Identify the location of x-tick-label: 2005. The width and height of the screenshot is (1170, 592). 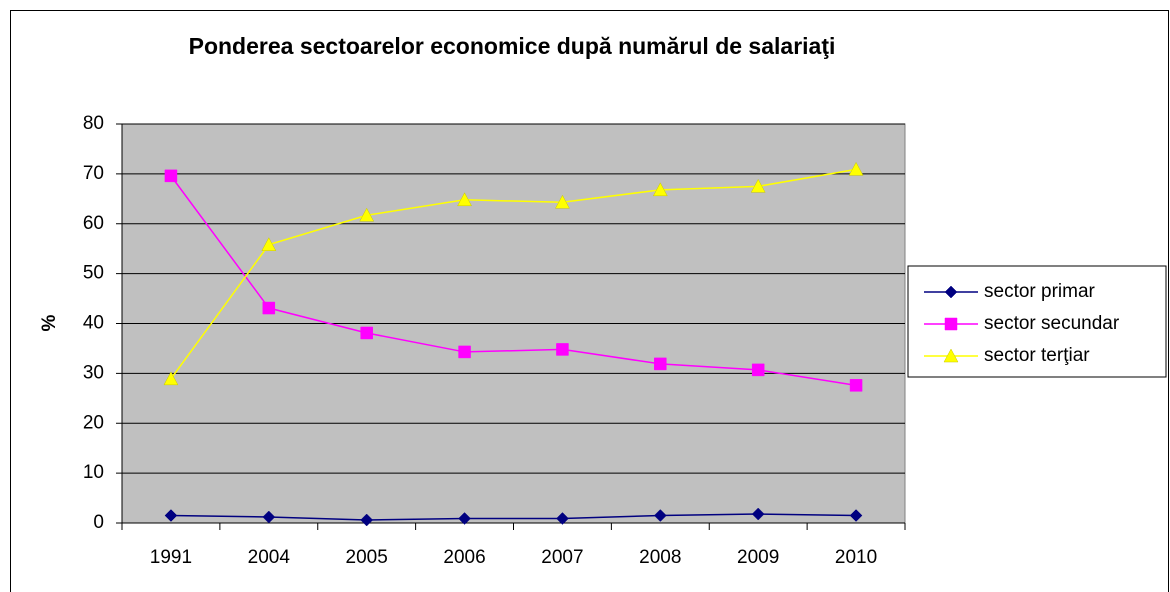
(367, 557).